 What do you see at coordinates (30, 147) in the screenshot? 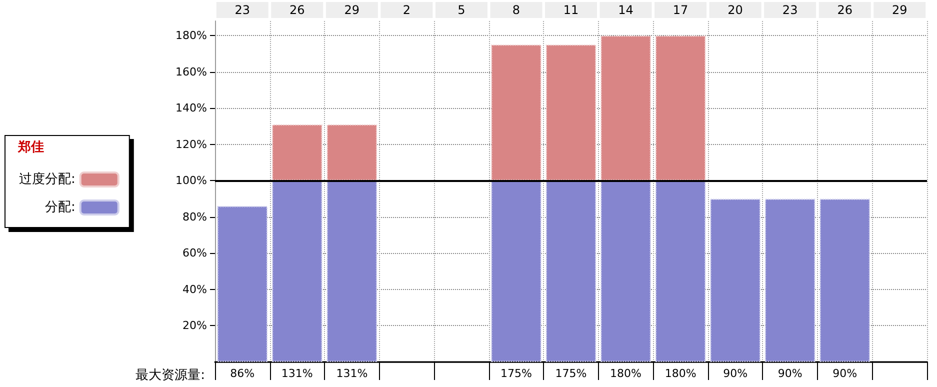
I see `legend-title: 郑佳` at bounding box center [30, 147].